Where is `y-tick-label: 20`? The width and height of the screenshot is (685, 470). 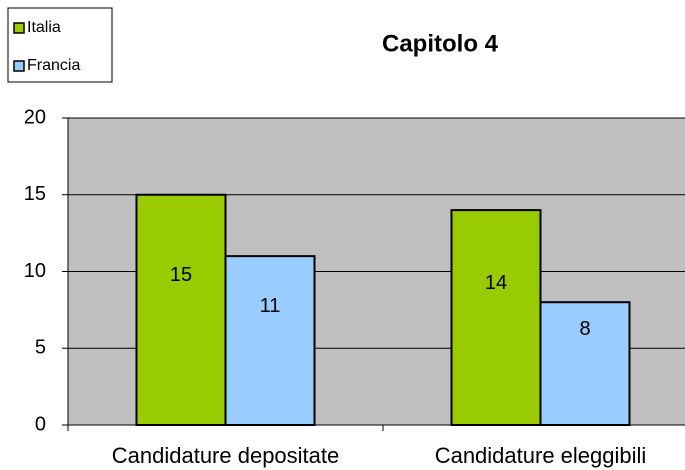 y-tick-label: 20 is located at coordinates (35, 117).